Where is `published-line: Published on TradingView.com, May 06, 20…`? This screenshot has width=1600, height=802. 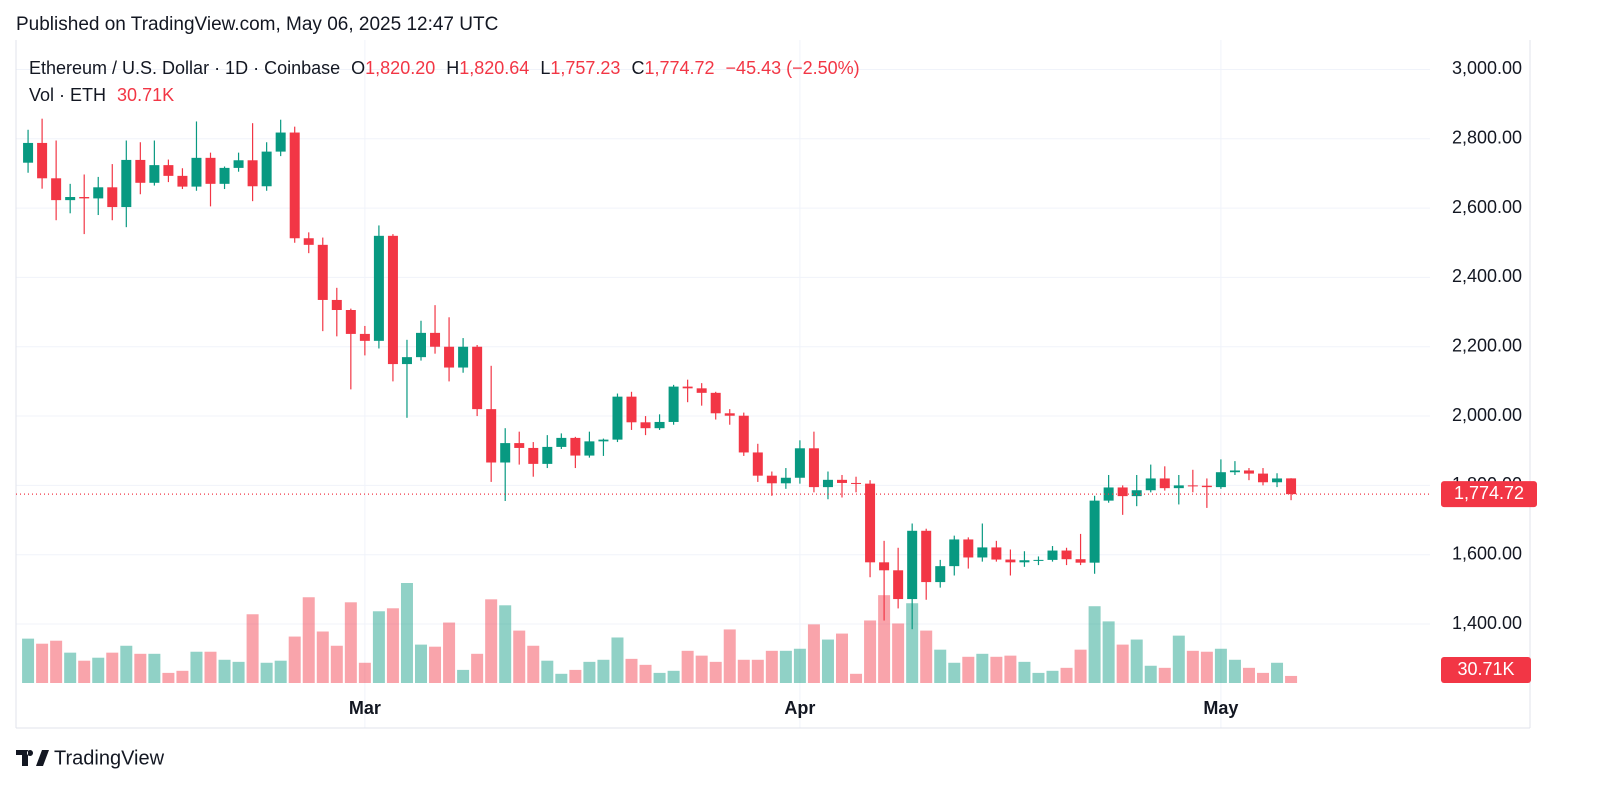 published-line: Published on TradingView.com, May 06, 20… is located at coordinates (257, 24).